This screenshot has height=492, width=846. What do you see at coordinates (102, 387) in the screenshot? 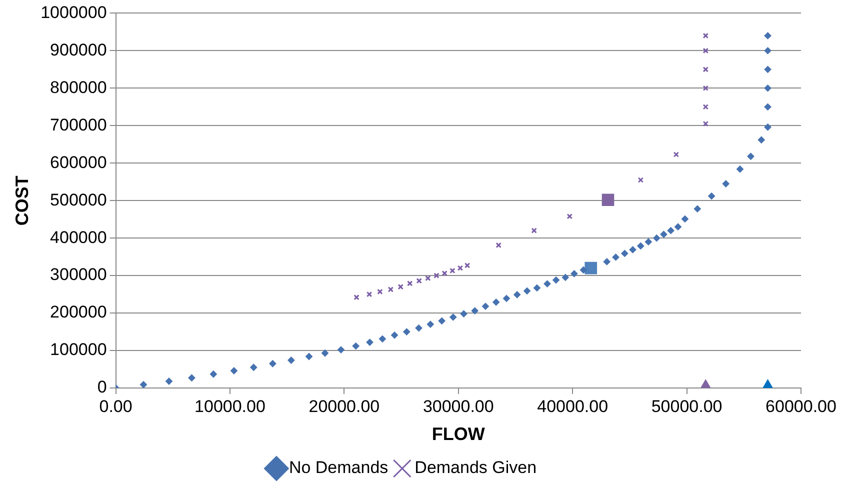
I see `y-tick-label: 0` at bounding box center [102, 387].